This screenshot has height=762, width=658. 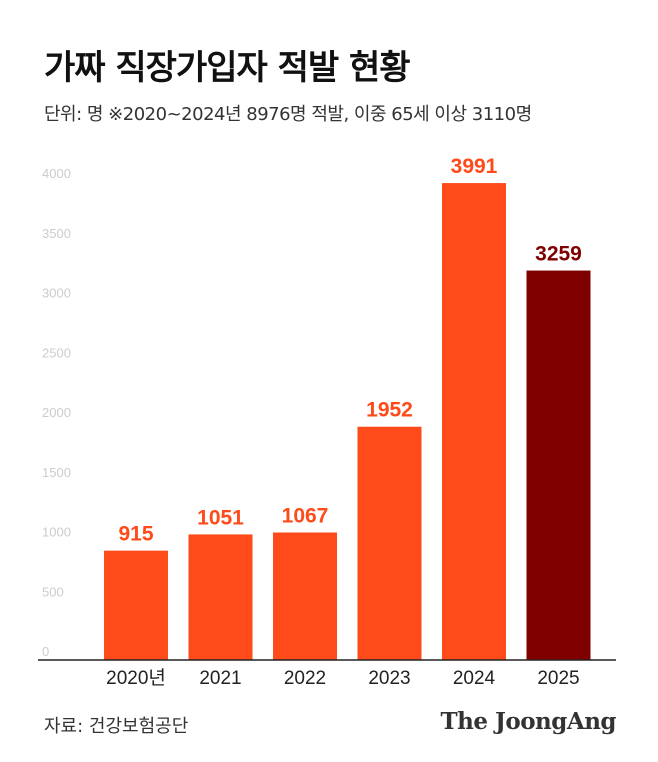 I want to click on x-tick-label: 2021, so click(x=220, y=678).